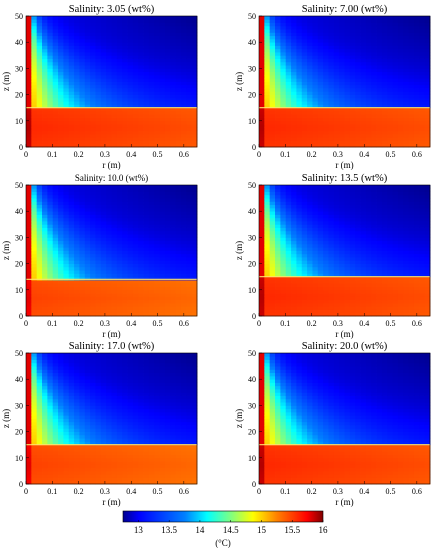  I want to click on x-tick-label: 0.3, so click(338, 154).